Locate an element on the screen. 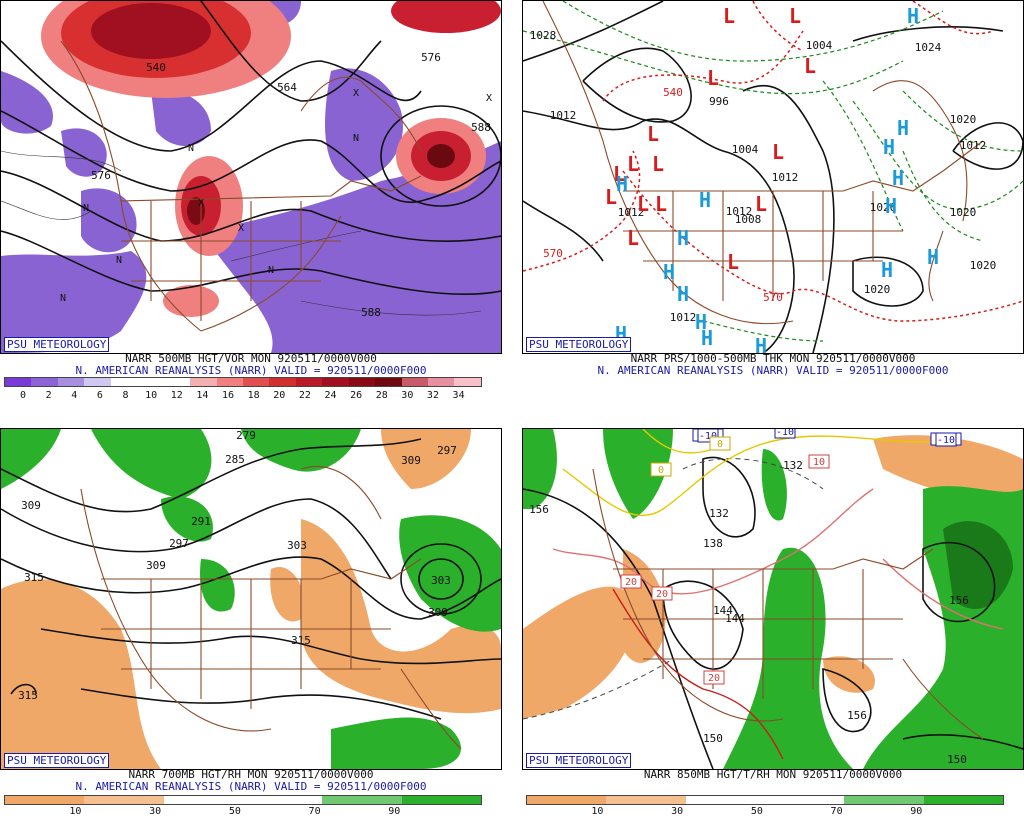 Image resolution: width=1024 pixels, height=819 pixels. height-contour-label: 291 is located at coordinates (201, 521).